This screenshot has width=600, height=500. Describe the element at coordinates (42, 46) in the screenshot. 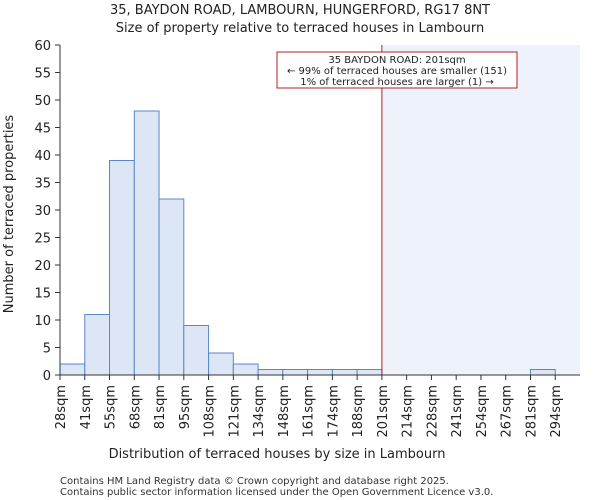

I see `y-tick-label-60: 60` at that location.